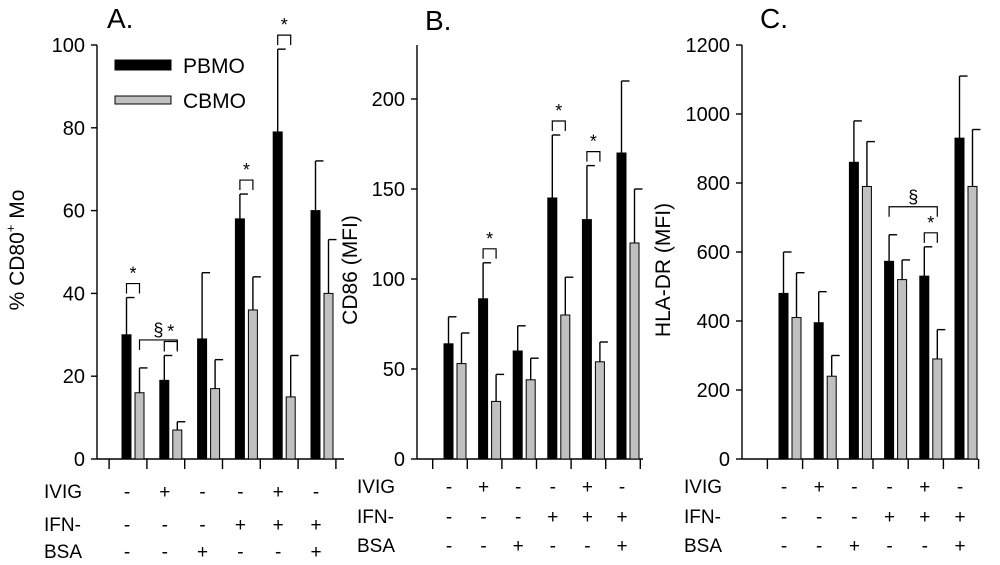 The image size is (1000, 565). Describe the element at coordinates (438, 20) in the screenshot. I see `panel-label: B.` at that location.